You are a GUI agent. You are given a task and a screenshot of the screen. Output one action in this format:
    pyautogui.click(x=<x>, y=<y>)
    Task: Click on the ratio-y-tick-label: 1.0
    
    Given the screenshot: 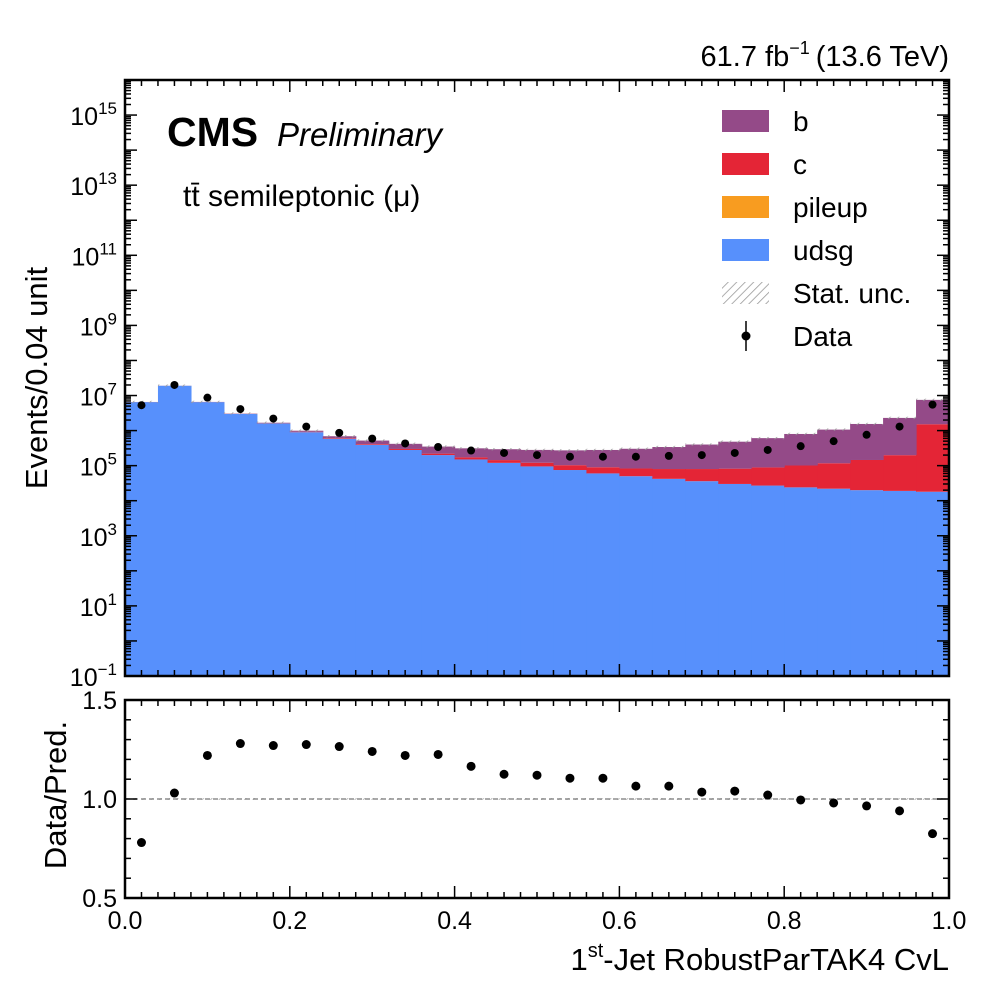 What is the action you would take?
    pyautogui.click(x=99, y=800)
    